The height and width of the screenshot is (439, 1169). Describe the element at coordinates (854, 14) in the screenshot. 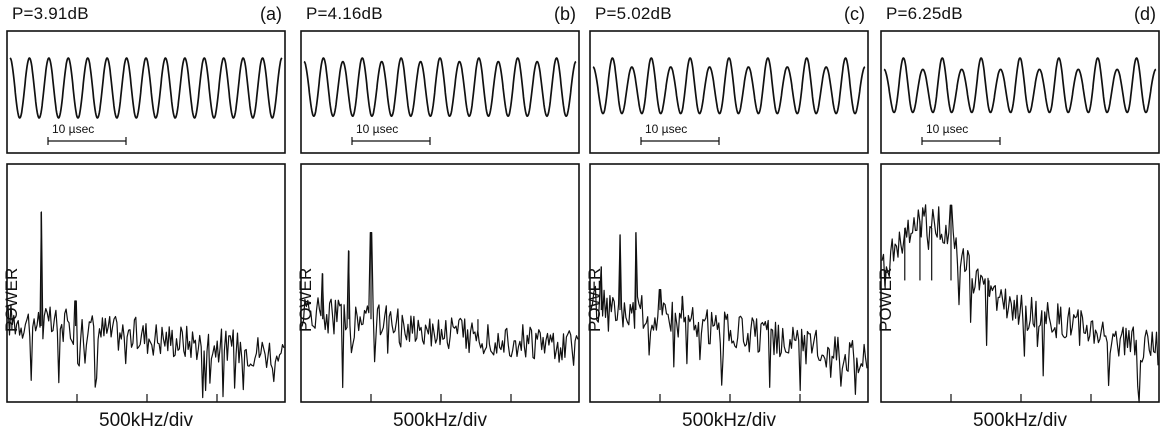

I see `panel-label: (c)` at that location.